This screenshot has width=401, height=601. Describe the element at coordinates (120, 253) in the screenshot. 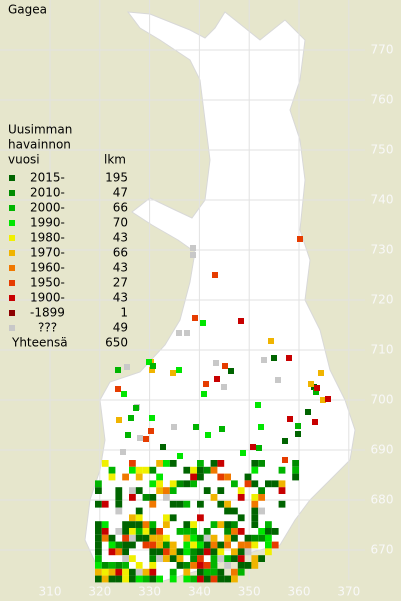

I see `legend-count: 66` at that location.